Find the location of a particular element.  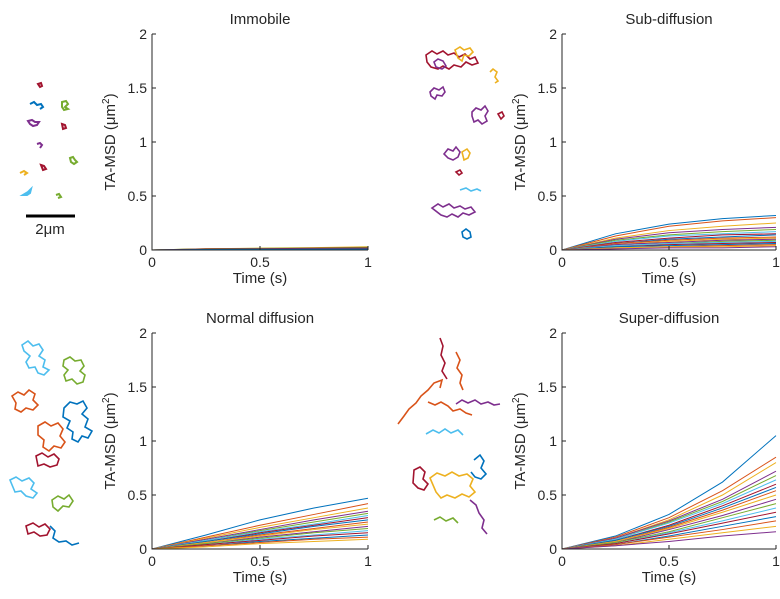

trajectory-thumbnail-normal-diffusion is located at coordinates (51, 442).